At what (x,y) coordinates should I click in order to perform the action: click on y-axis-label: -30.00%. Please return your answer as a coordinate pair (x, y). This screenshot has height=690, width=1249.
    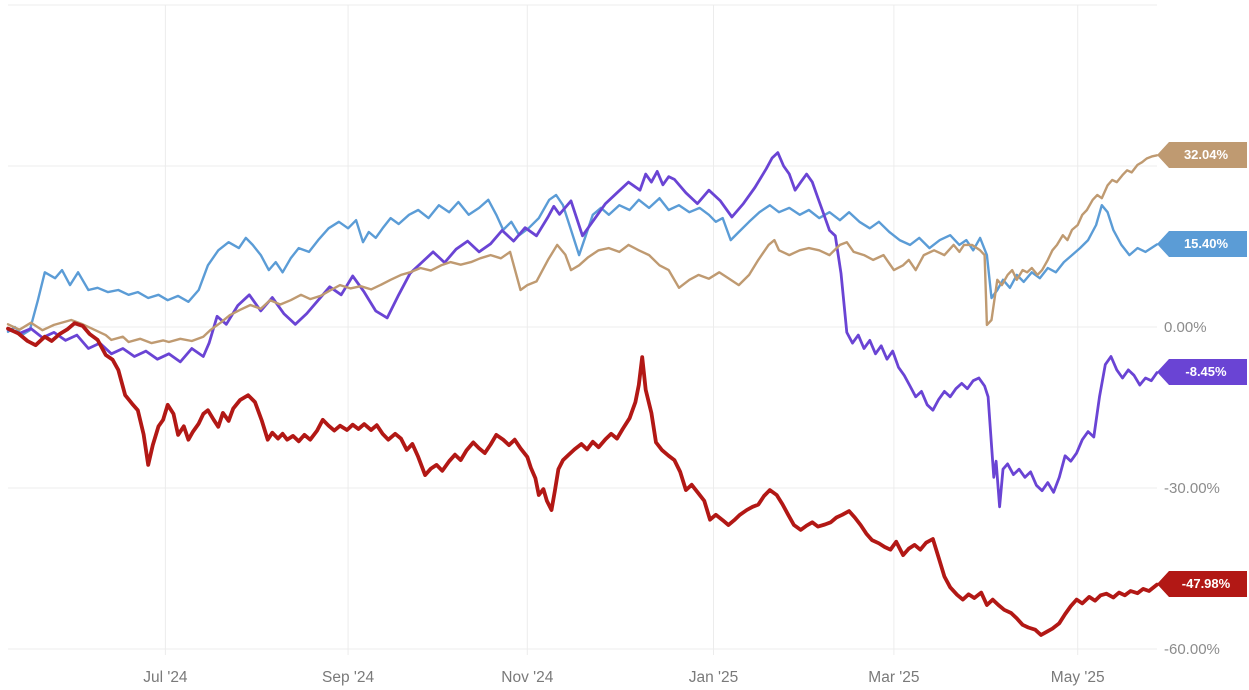
    Looking at the image, I should click on (1192, 488).